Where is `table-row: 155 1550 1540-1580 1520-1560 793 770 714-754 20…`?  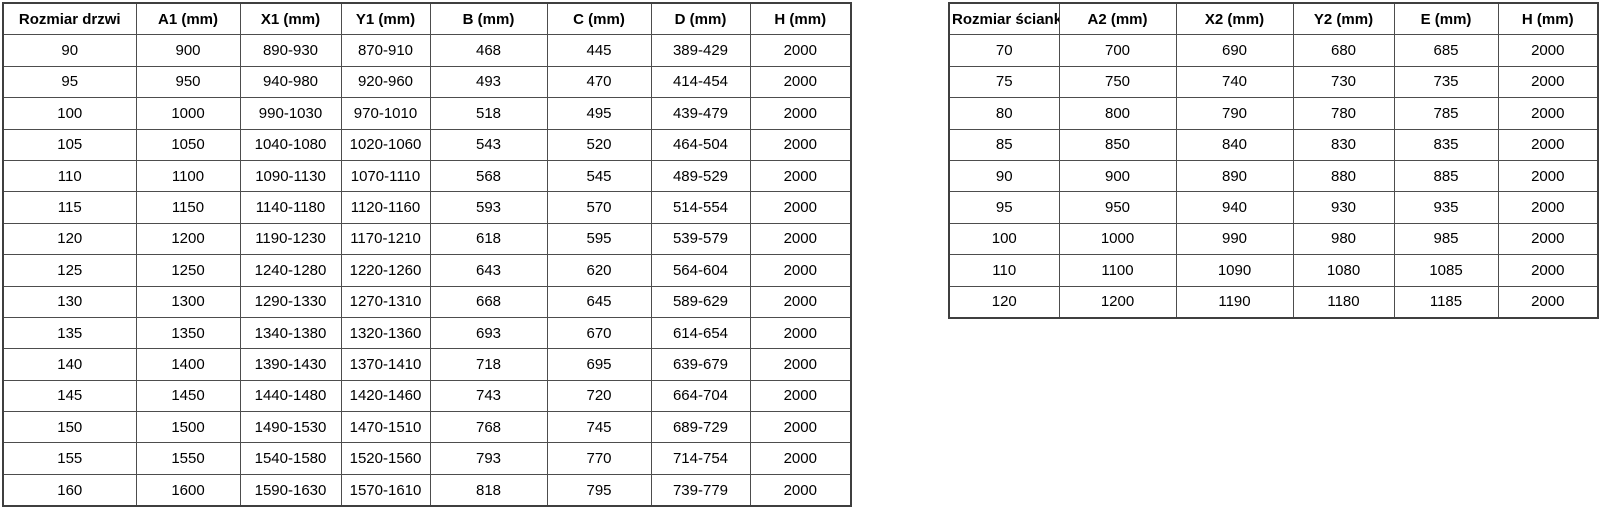 table-row: 155 1550 1540-1580 1520-1560 793 770 714-754 20… is located at coordinates (427, 458).